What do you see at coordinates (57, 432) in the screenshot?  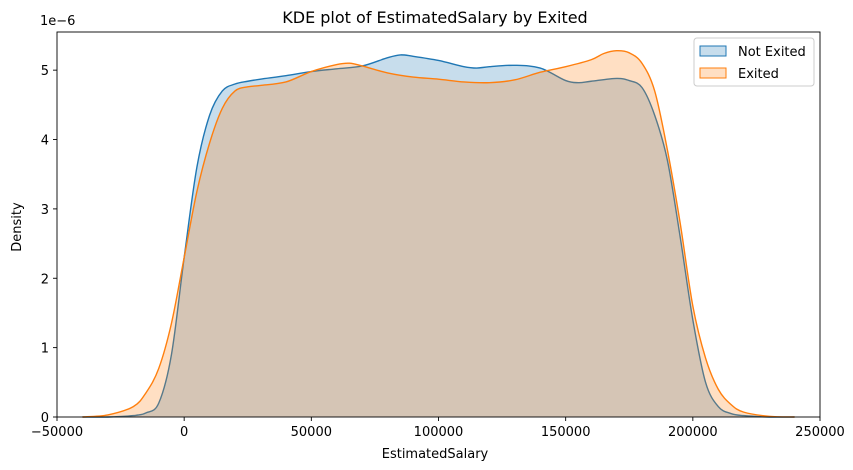 I see `x-tick-label: −50000` at bounding box center [57, 432].